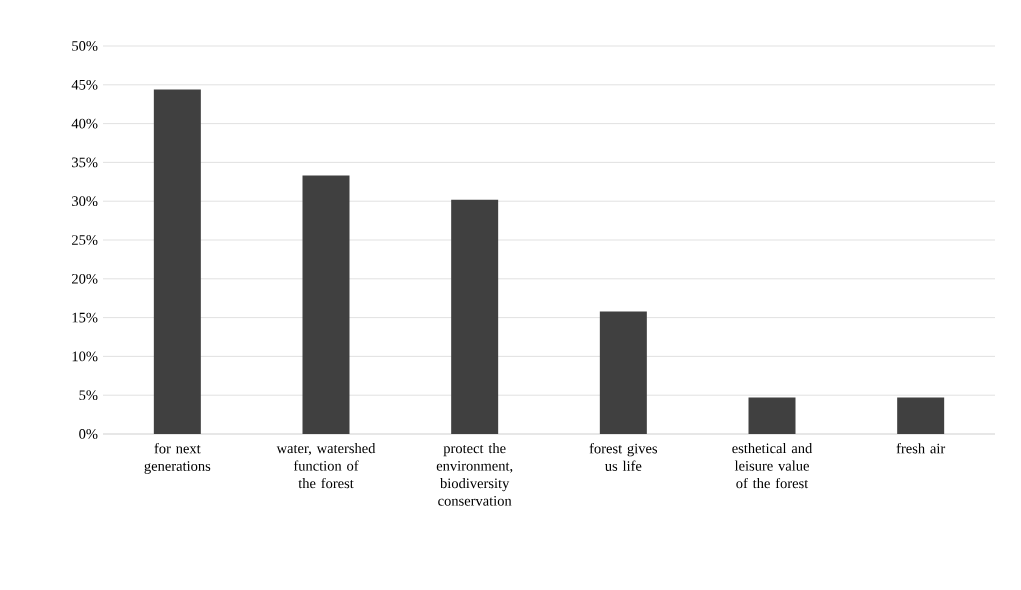 The width and height of the screenshot is (1021, 590). What do you see at coordinates (85, 46) in the screenshot?
I see `y-tick-label: 50%` at bounding box center [85, 46].